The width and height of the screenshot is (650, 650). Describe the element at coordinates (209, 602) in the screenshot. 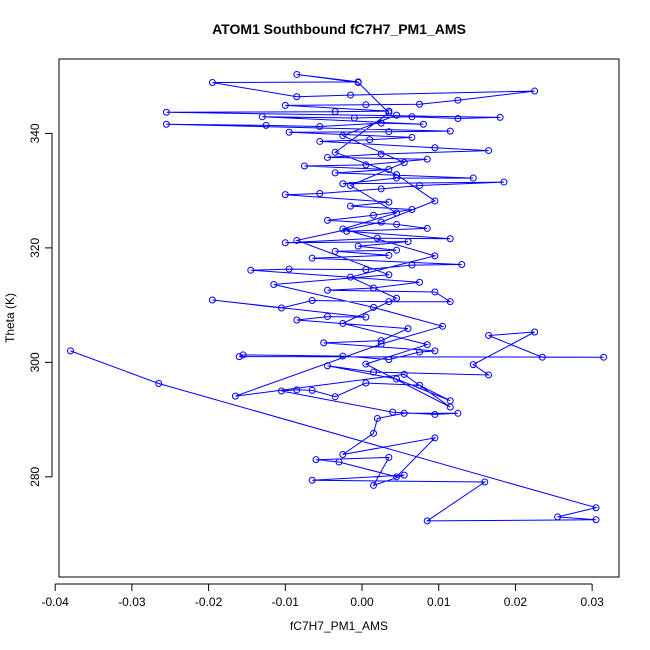

I see `x-tick-label: -0.02` at that location.